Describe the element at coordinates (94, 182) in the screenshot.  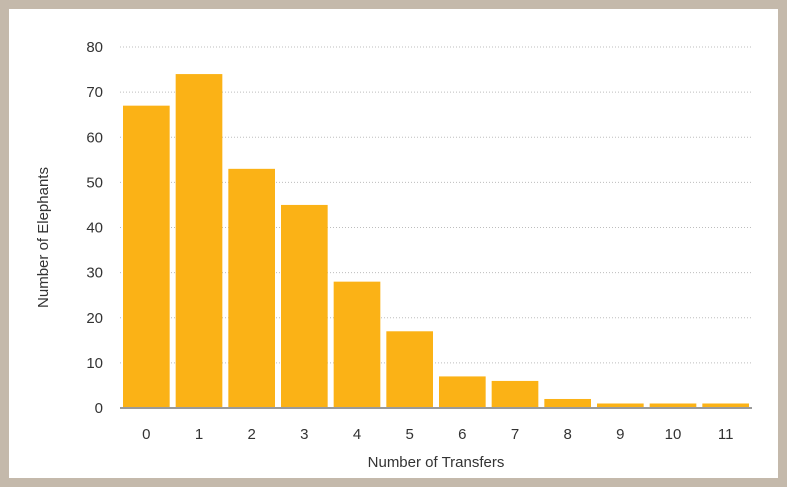
I see `y-tick-label: 50` at that location.